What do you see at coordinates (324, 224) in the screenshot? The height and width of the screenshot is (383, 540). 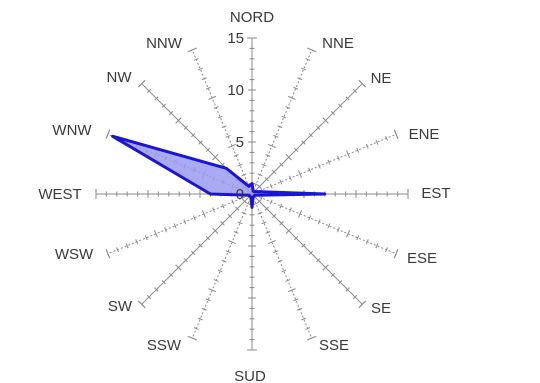 I see `axis-ese` at bounding box center [324, 224].